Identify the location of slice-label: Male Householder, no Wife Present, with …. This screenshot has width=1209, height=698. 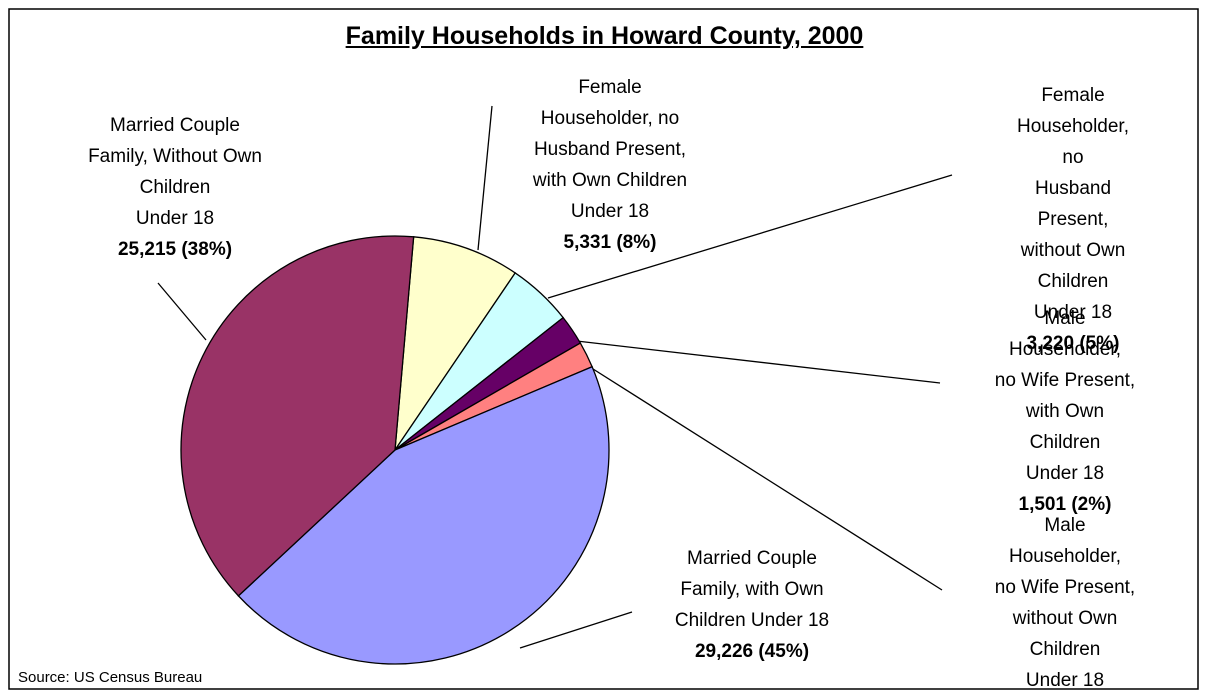
(1065, 411).